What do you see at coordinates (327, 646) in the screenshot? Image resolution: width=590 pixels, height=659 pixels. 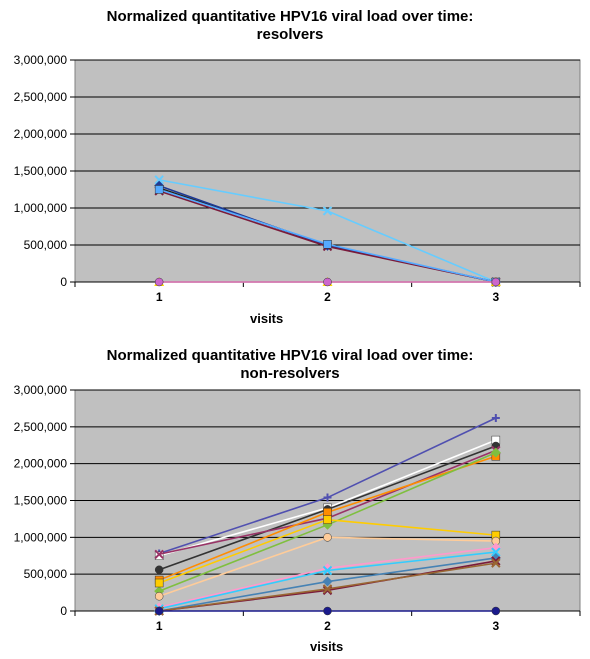 I see `chart2-xlabel: visits` at bounding box center [327, 646].